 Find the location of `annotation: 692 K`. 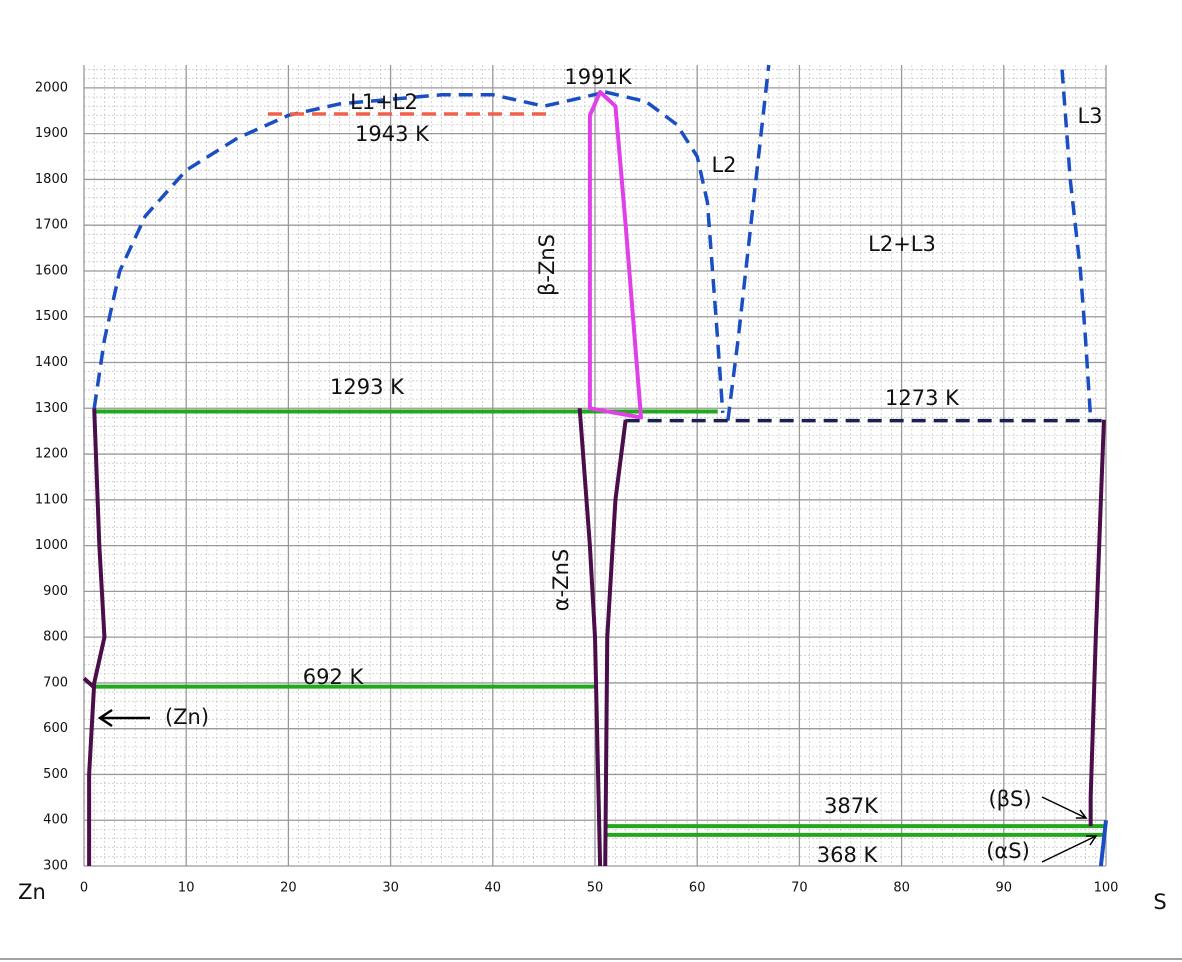

annotation: 692 K is located at coordinates (334, 677).